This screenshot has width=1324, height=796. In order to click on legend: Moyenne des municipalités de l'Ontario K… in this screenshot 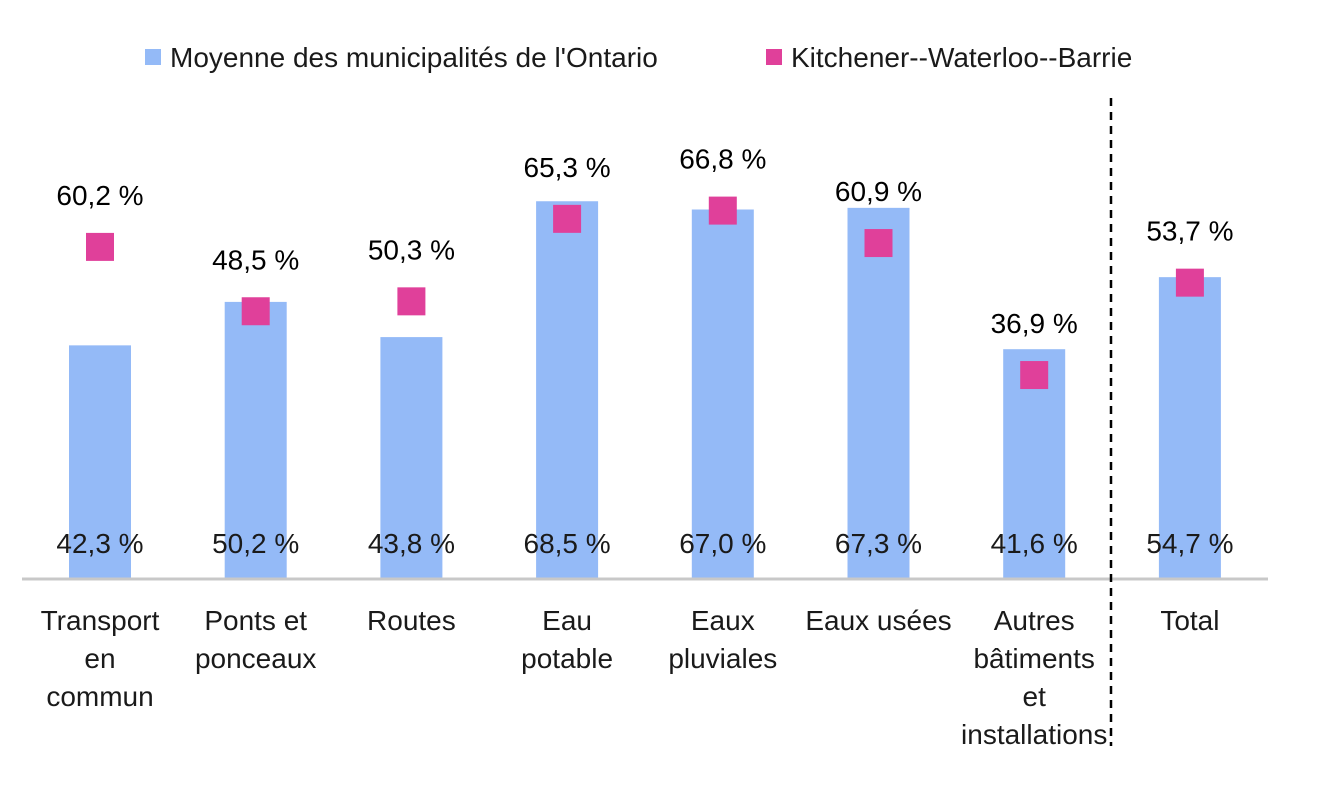, I will do `click(638, 57)`.